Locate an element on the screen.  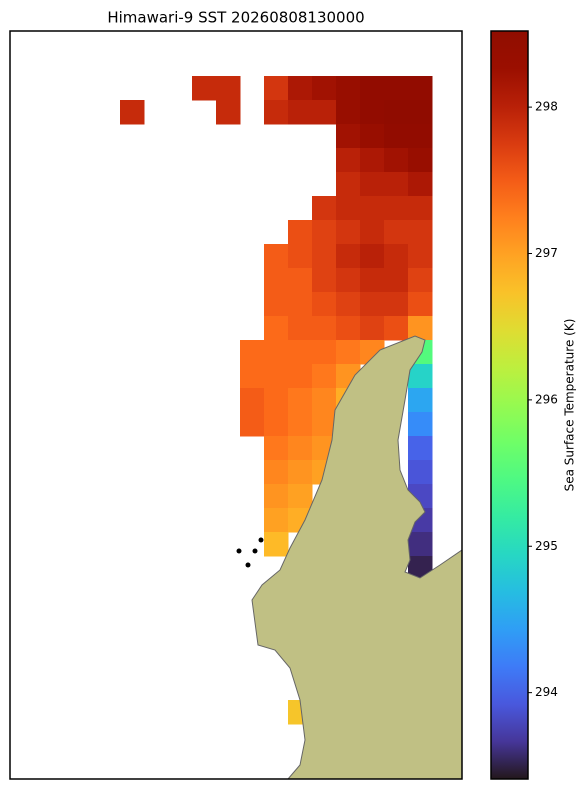
colorbar-tick-label: 298 is located at coordinates (546, 107).